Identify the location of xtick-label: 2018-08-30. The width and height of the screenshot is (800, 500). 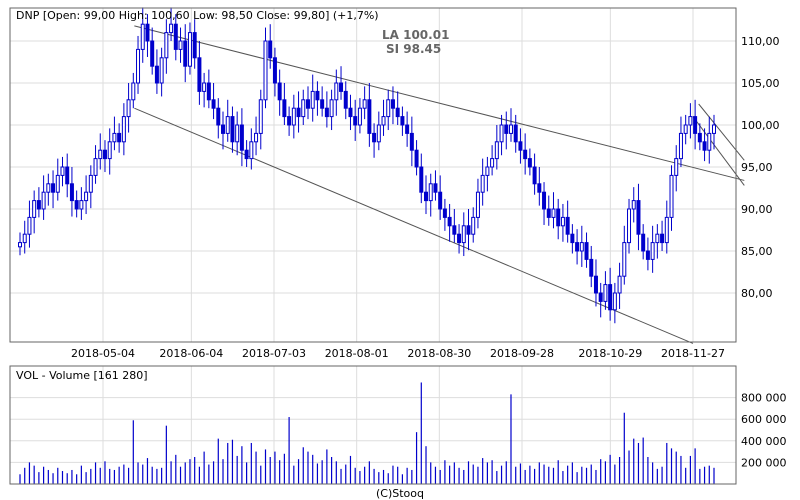
(439, 353).